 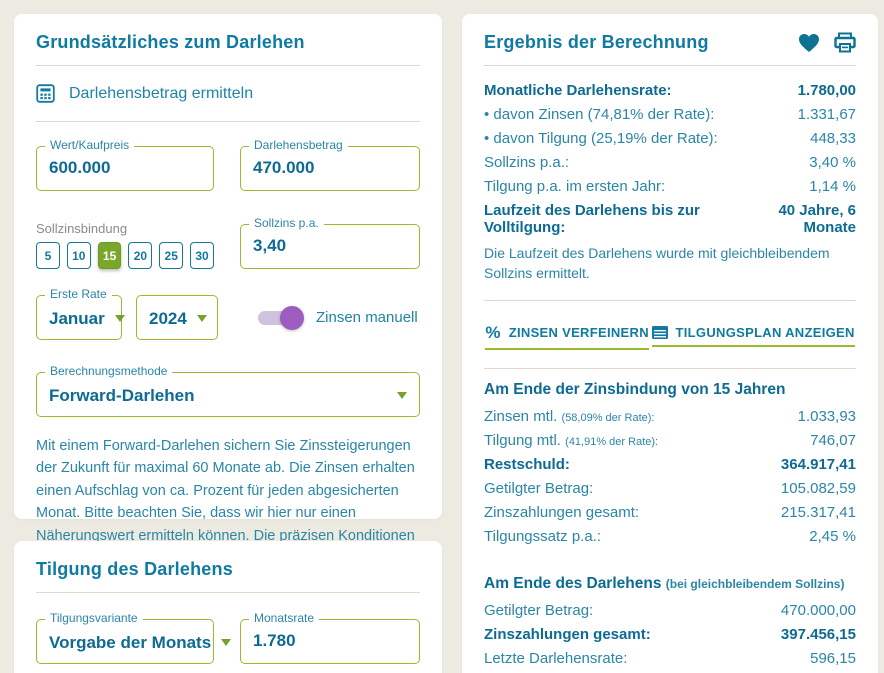 I want to click on erste-rate-month-value: Januar, so click(x=77, y=318).